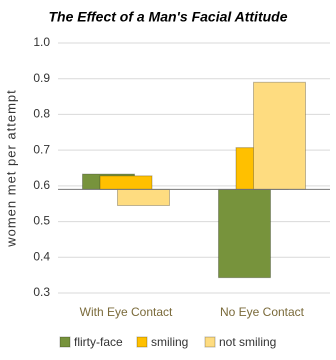  What do you see at coordinates (169, 342) in the screenshot?
I see `legend-label: smiling` at bounding box center [169, 342].